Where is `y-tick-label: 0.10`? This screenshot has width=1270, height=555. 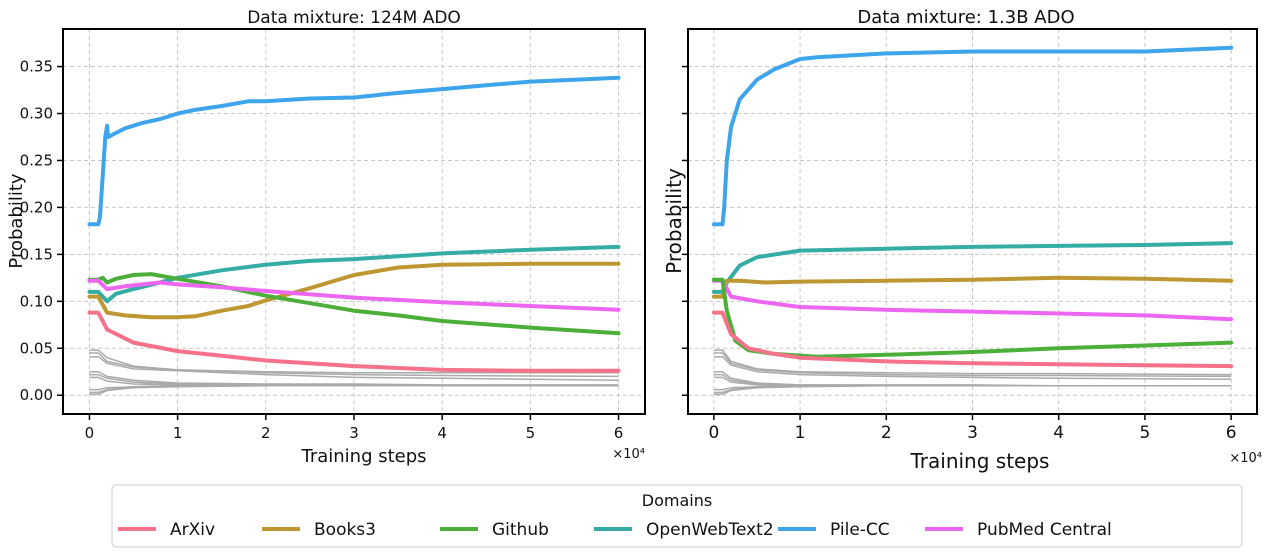
y-tick-label: 0.10 is located at coordinates (36, 301).